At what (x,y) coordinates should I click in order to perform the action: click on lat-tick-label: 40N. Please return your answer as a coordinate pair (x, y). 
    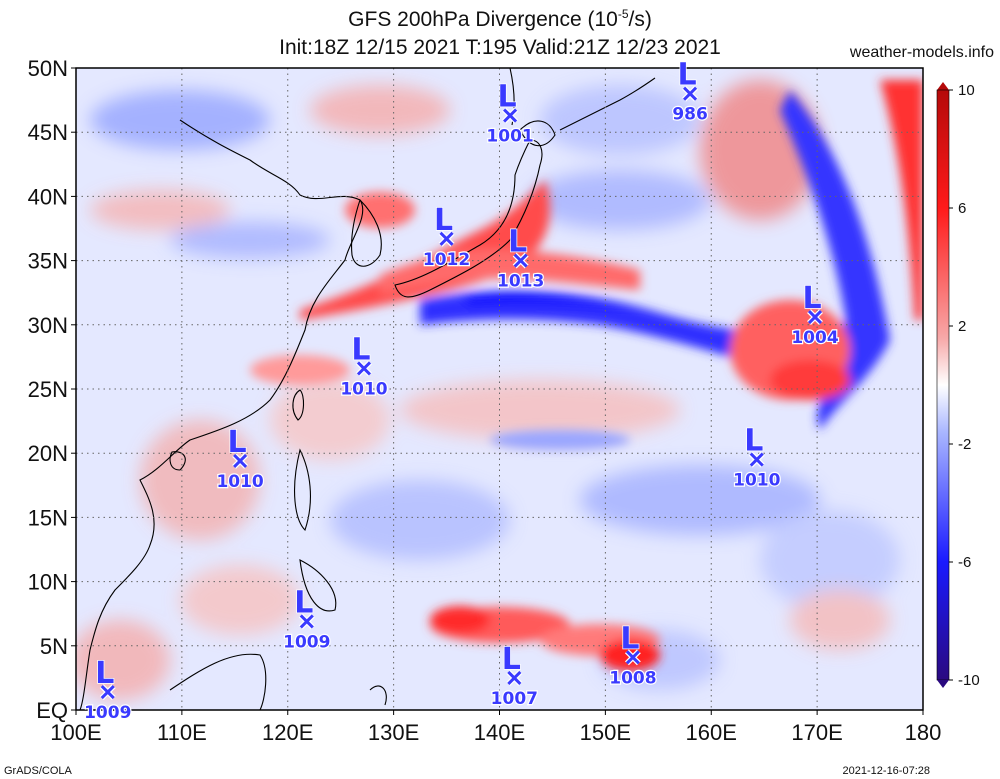
    Looking at the image, I should click on (48, 196).